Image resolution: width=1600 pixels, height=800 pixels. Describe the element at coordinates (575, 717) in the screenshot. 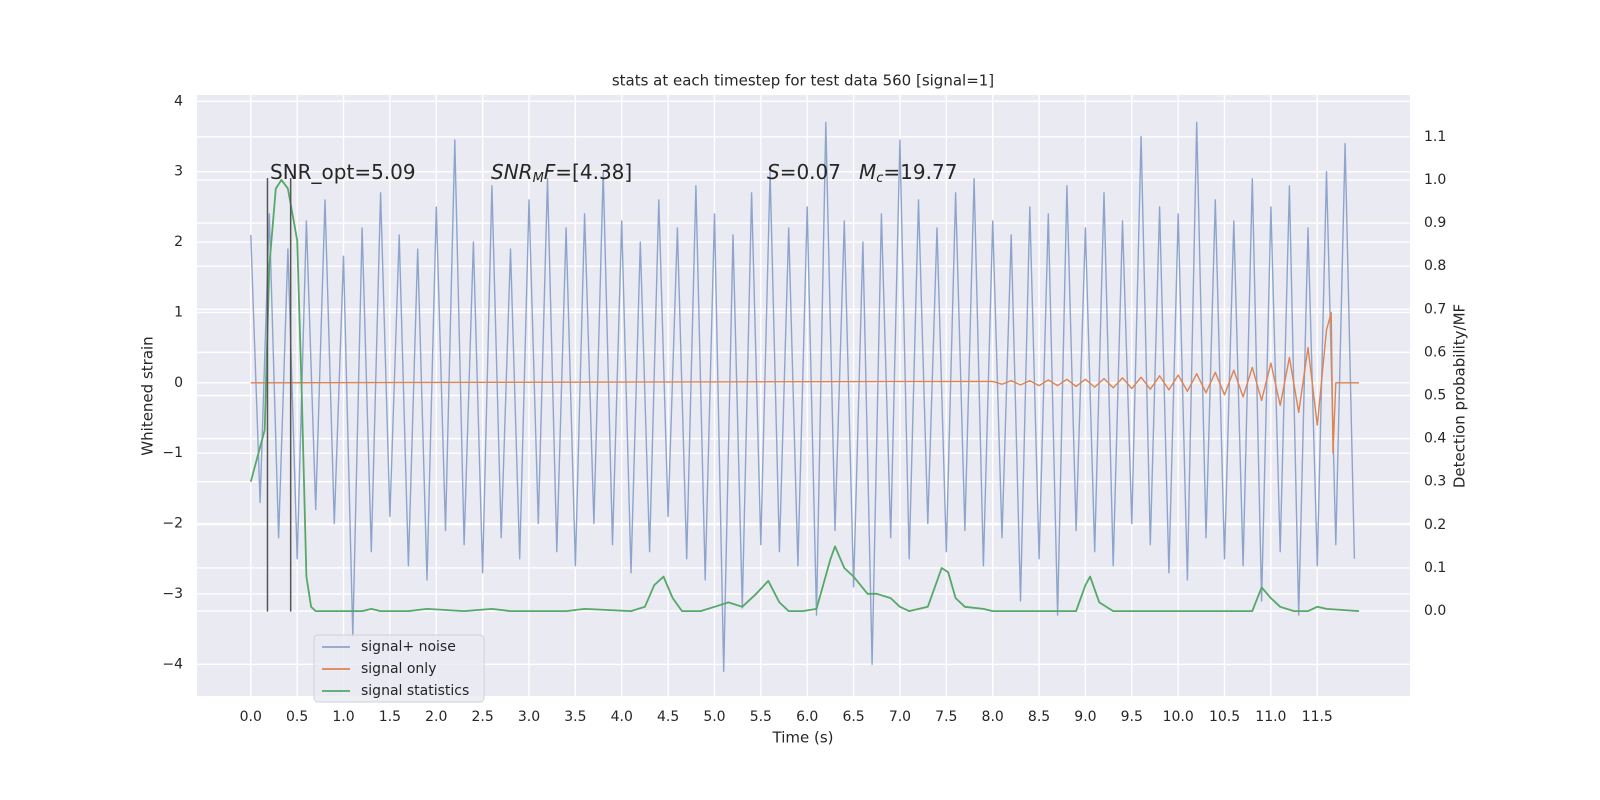

I see `x-tick-label: 3.5` at that location.